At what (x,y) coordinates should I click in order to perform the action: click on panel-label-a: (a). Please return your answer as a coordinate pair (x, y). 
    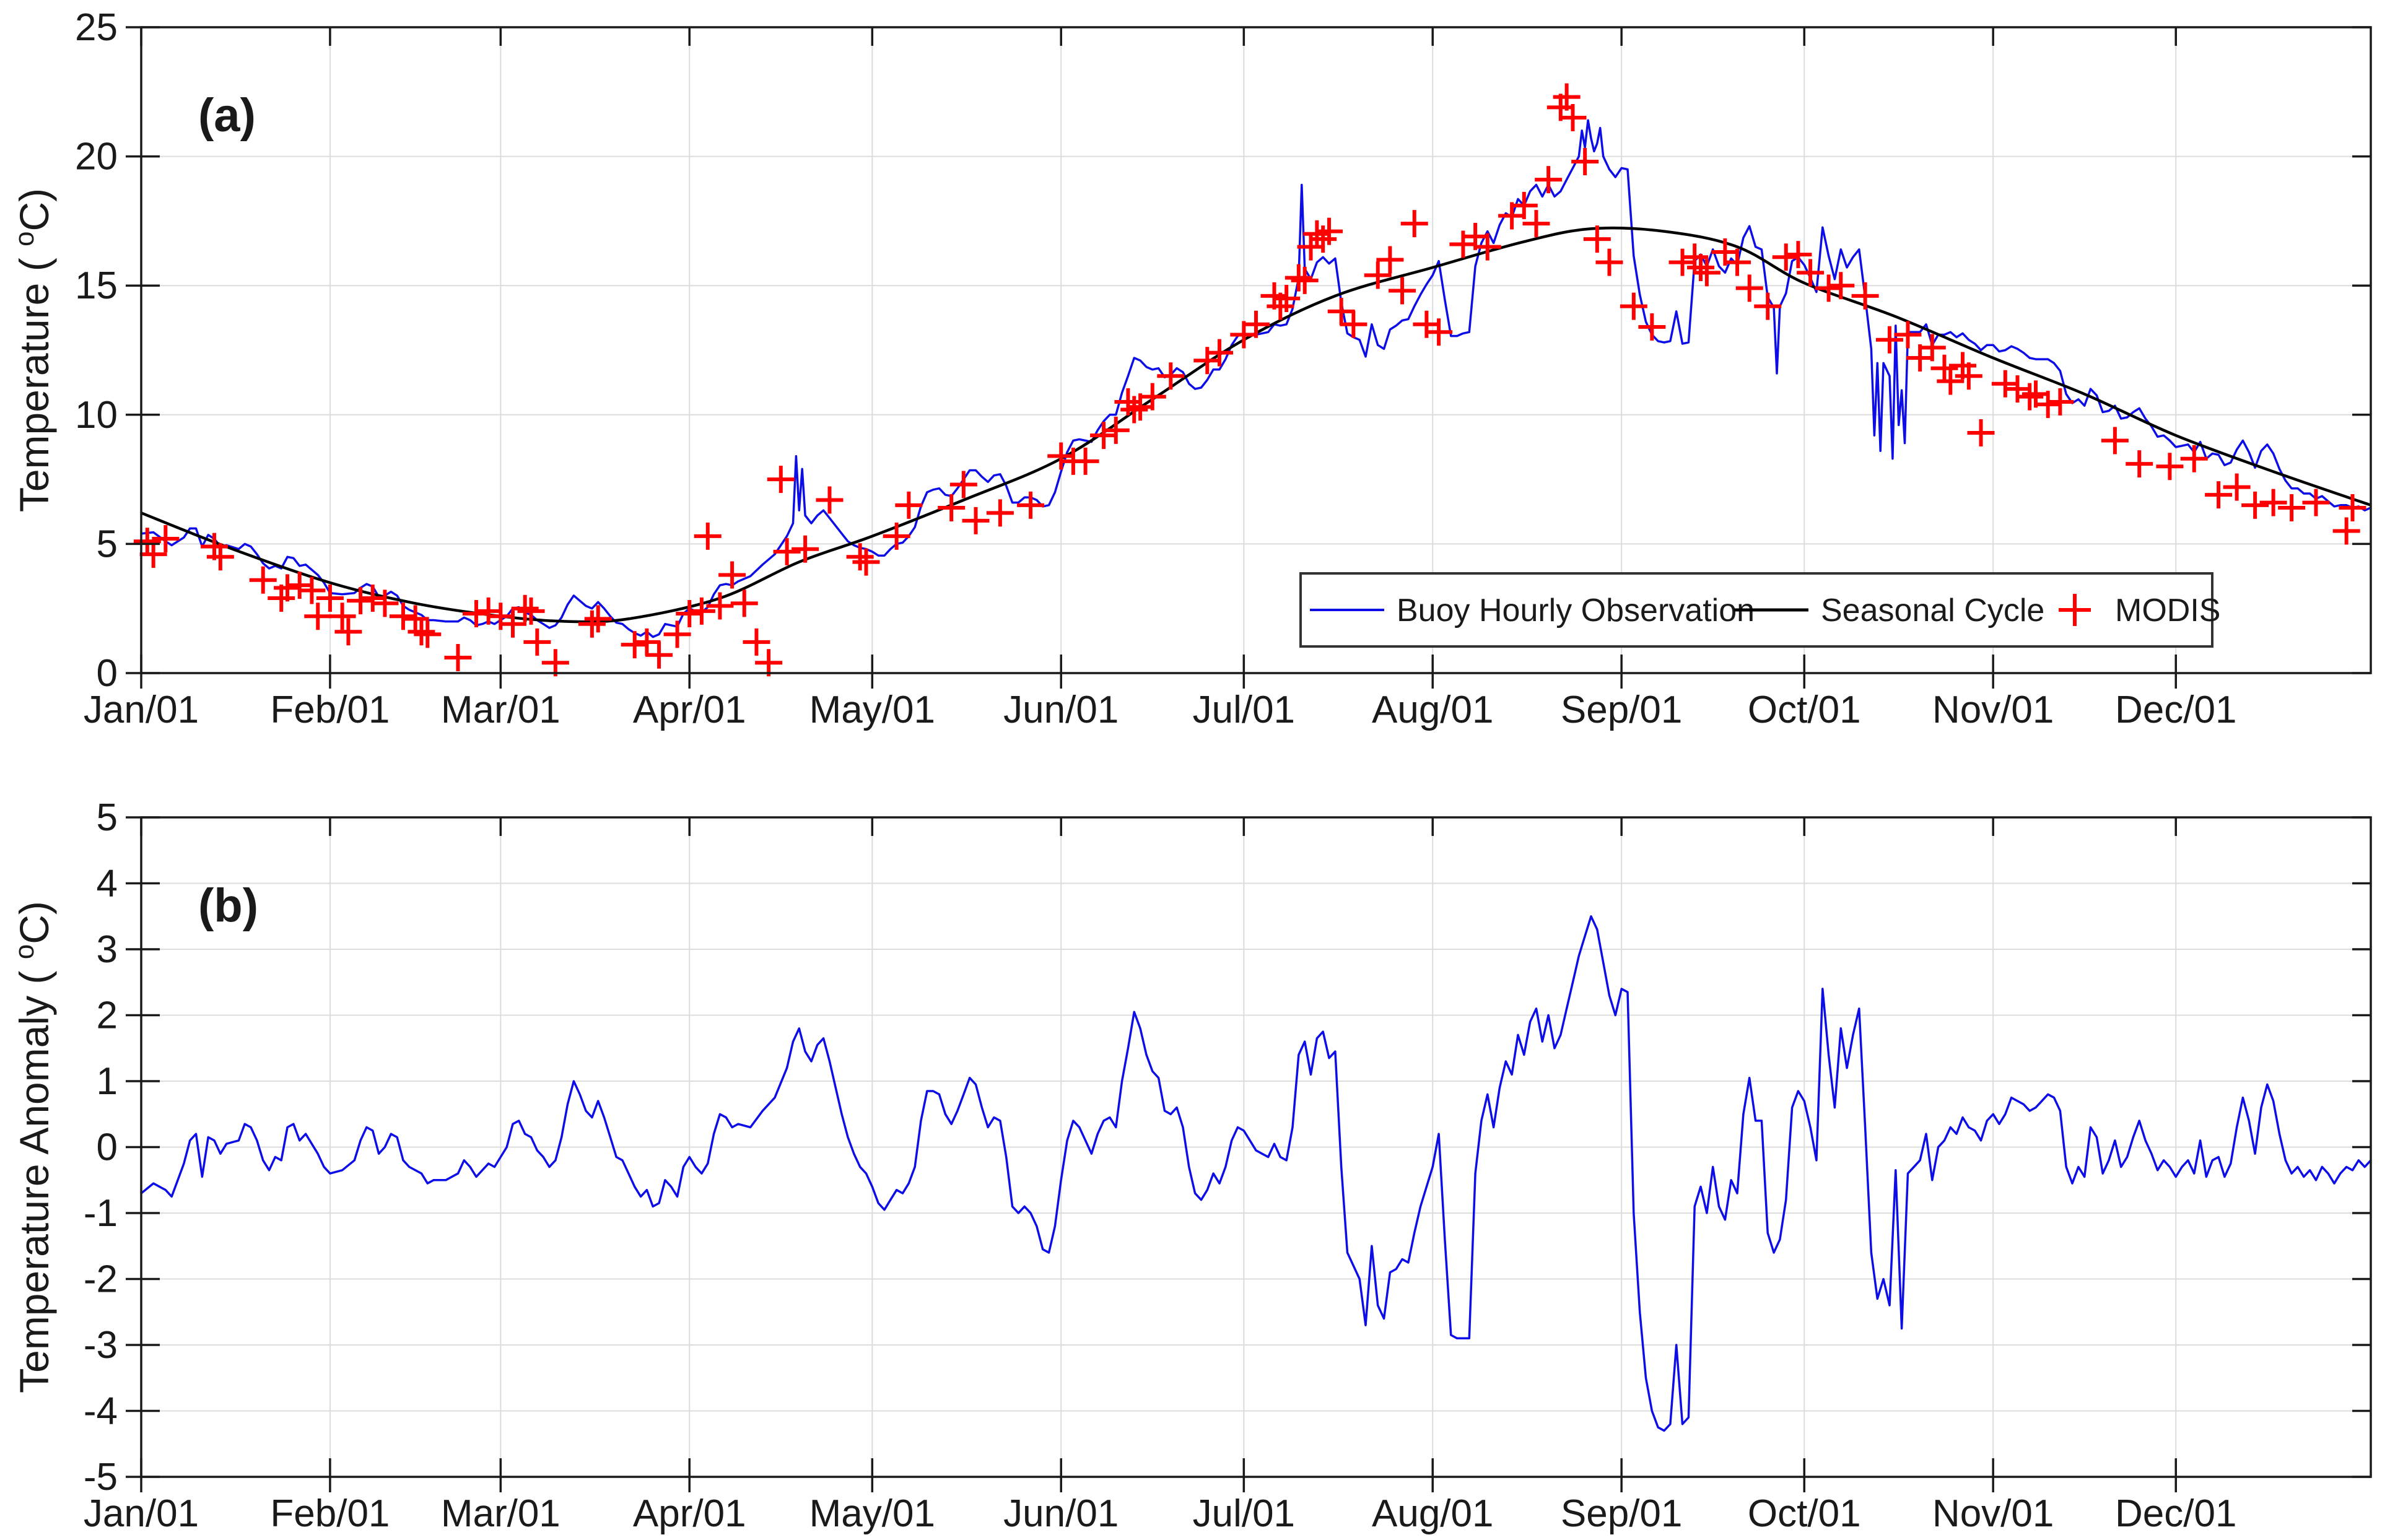
    Looking at the image, I should click on (227, 115).